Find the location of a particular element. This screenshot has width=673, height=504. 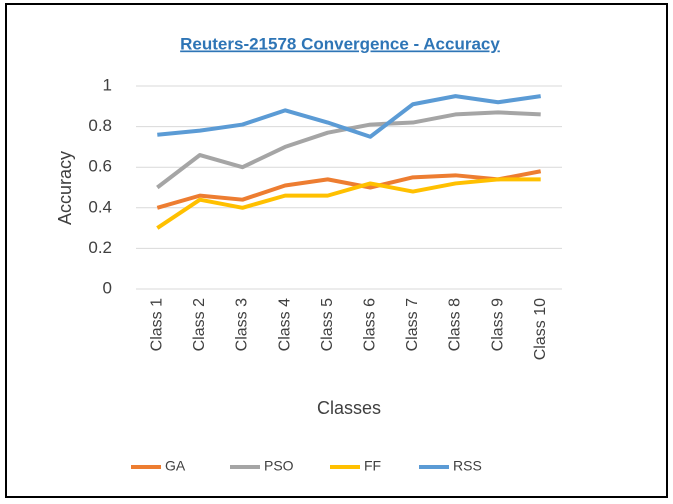

x-tick-label: Class 8 is located at coordinates (455, 324).